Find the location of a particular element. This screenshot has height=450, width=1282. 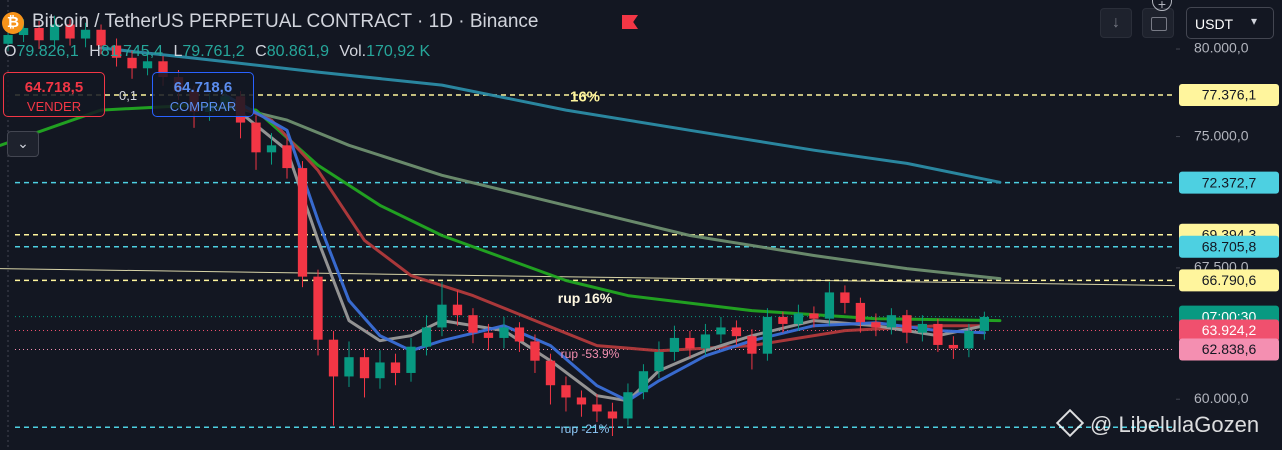

caret: ▾ is located at coordinates (1254, 21).